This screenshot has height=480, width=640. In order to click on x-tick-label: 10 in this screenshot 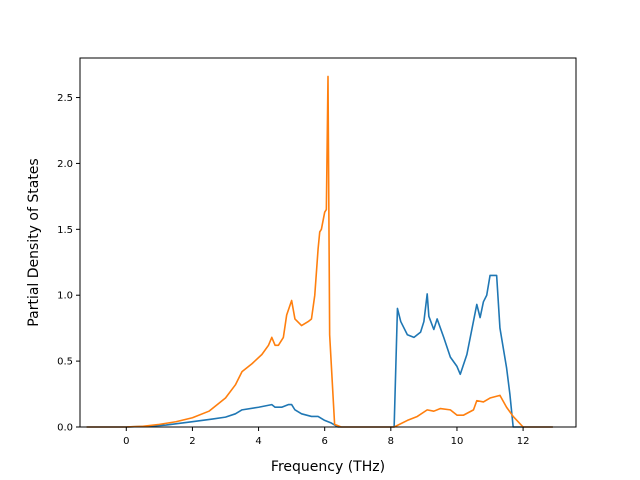, I will do `click(457, 441)`.